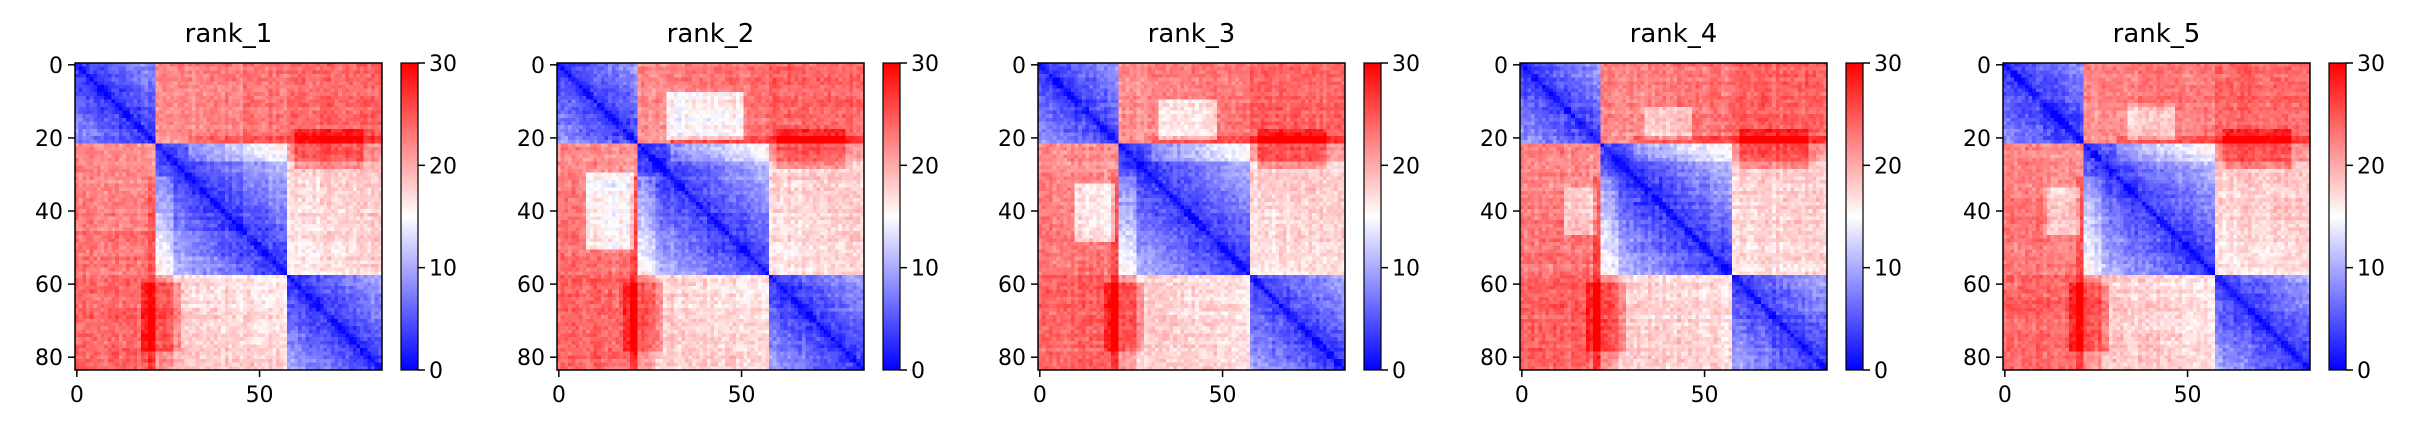 The height and width of the screenshot is (442, 2417). I want to click on panel-title: rank_2, so click(711, 34).